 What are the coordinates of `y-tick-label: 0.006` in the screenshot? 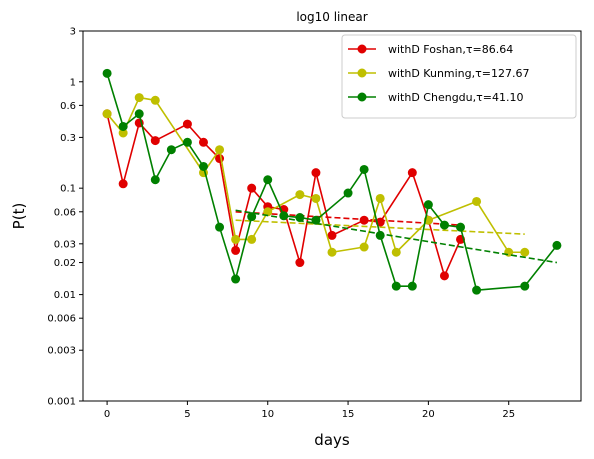 It's located at (61, 319).